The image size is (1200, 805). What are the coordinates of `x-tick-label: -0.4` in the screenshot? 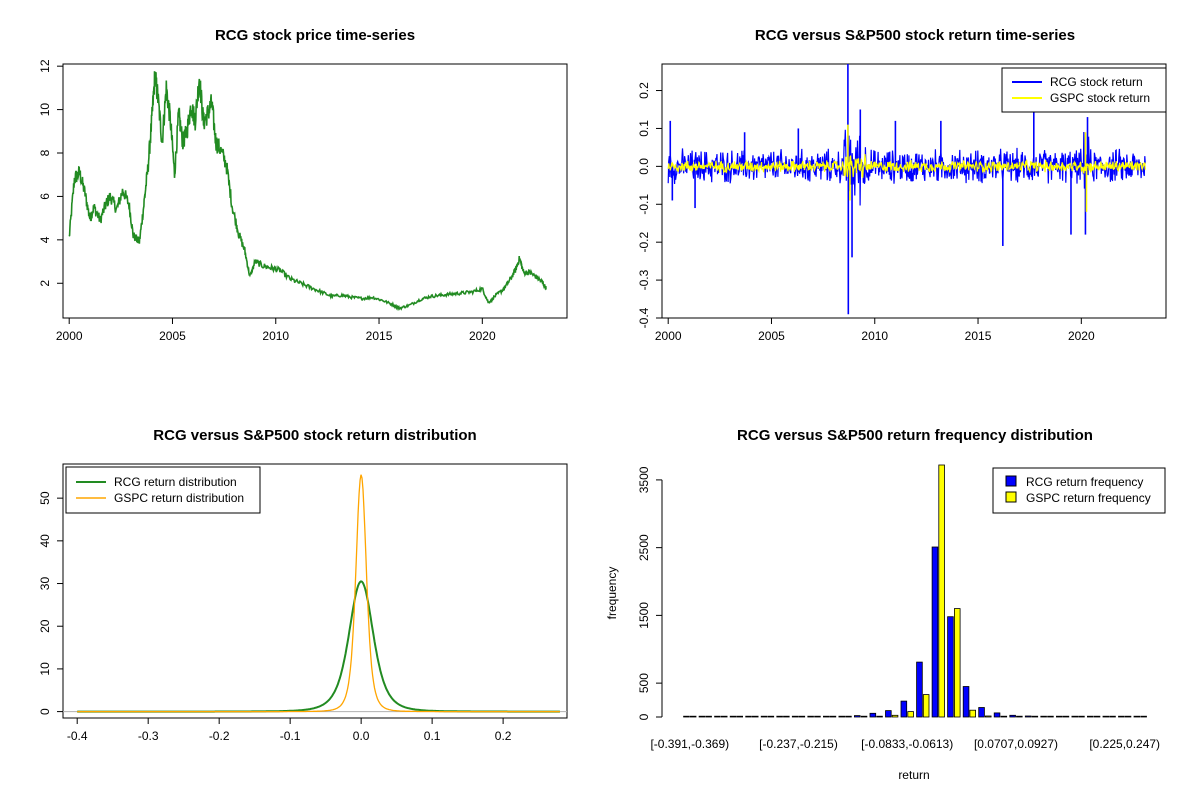 It's located at (77, 736).